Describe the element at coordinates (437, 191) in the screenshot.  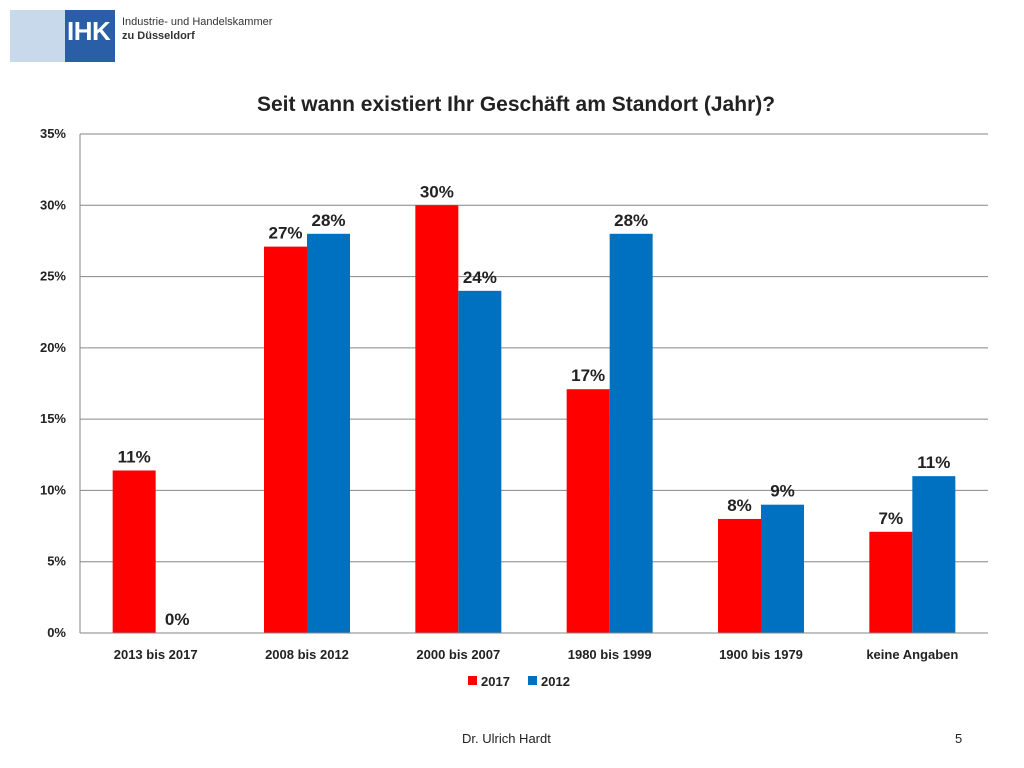
I see `data-label-2017: 30%` at that location.